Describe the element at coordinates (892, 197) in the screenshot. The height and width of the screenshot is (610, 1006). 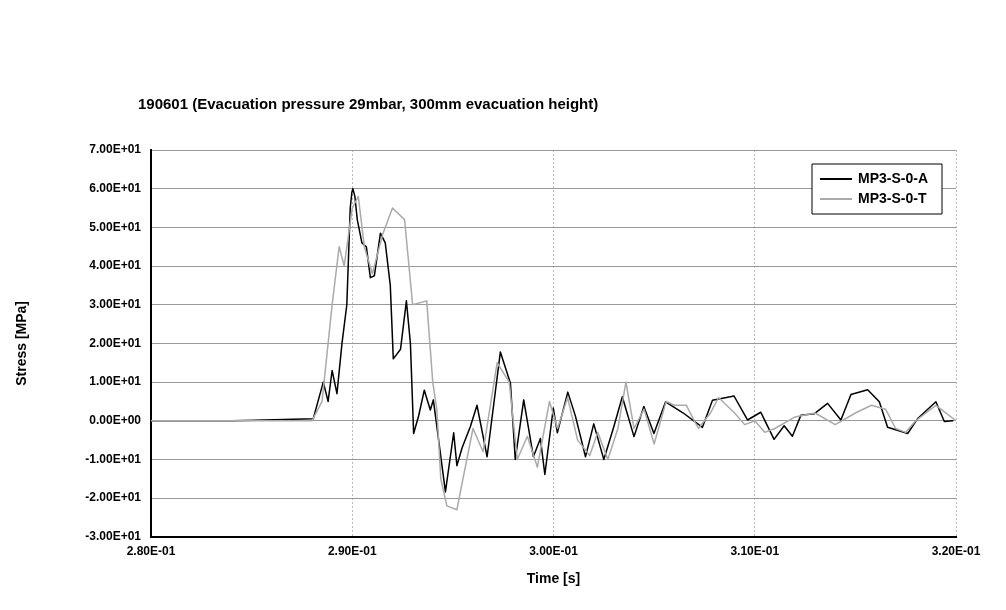
I see `legend-label: MP3-S-0-T` at that location.